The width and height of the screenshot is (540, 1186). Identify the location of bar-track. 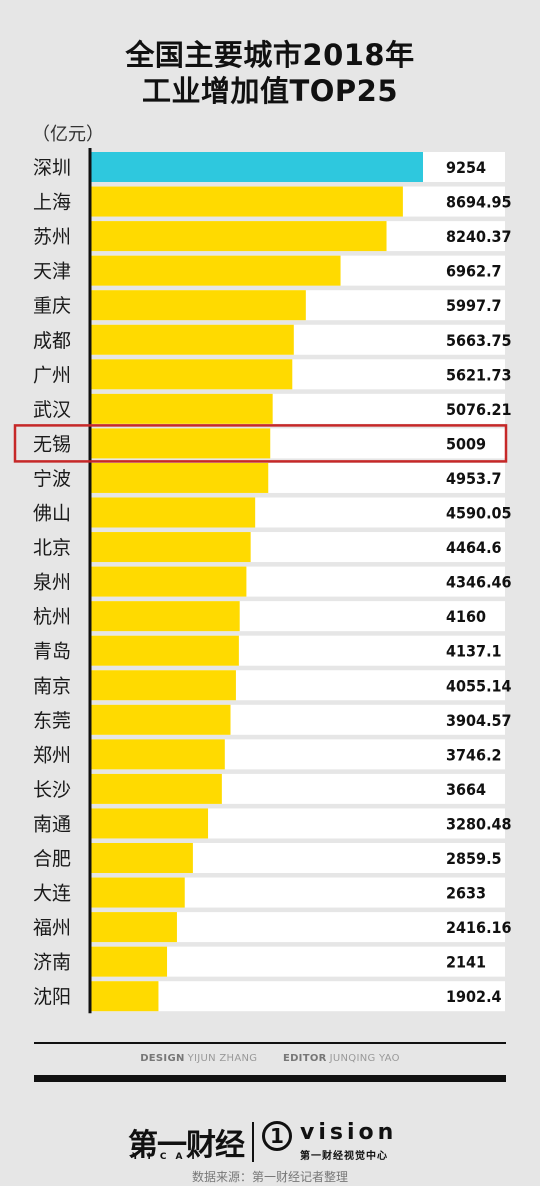
(297, 996).